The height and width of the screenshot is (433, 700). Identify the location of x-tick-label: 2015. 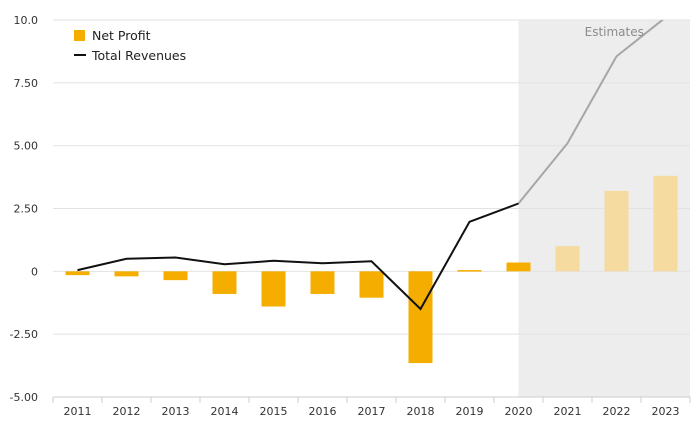
(274, 411).